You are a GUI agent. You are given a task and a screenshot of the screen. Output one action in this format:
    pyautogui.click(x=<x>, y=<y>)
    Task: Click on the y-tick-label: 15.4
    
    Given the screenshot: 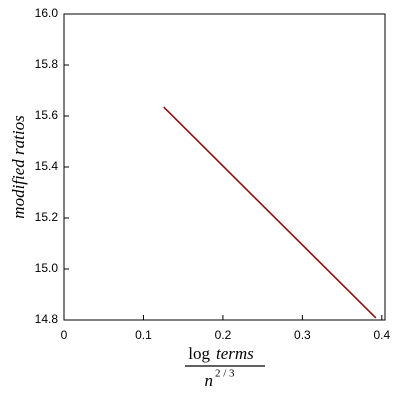 What is the action you would take?
    pyautogui.click(x=47, y=166)
    